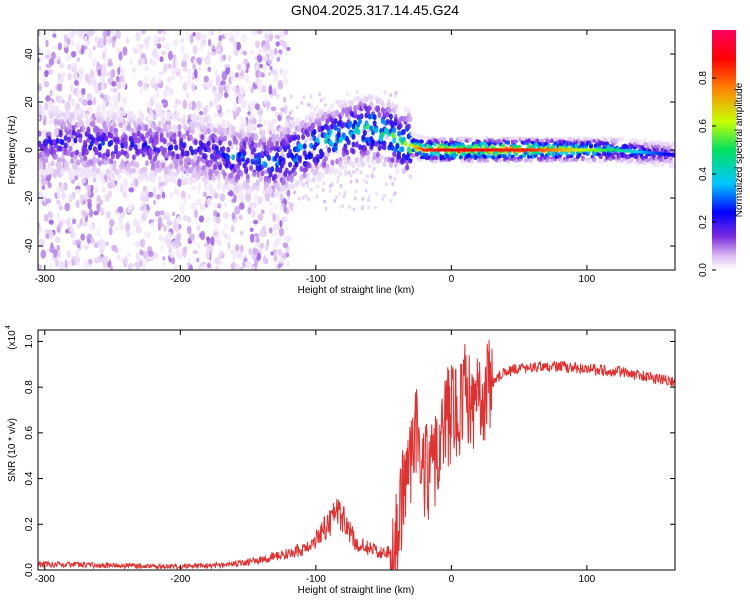 The image size is (750, 600). Describe the element at coordinates (29, 197) in the screenshot. I see `y-tick-label: -20` at that location.